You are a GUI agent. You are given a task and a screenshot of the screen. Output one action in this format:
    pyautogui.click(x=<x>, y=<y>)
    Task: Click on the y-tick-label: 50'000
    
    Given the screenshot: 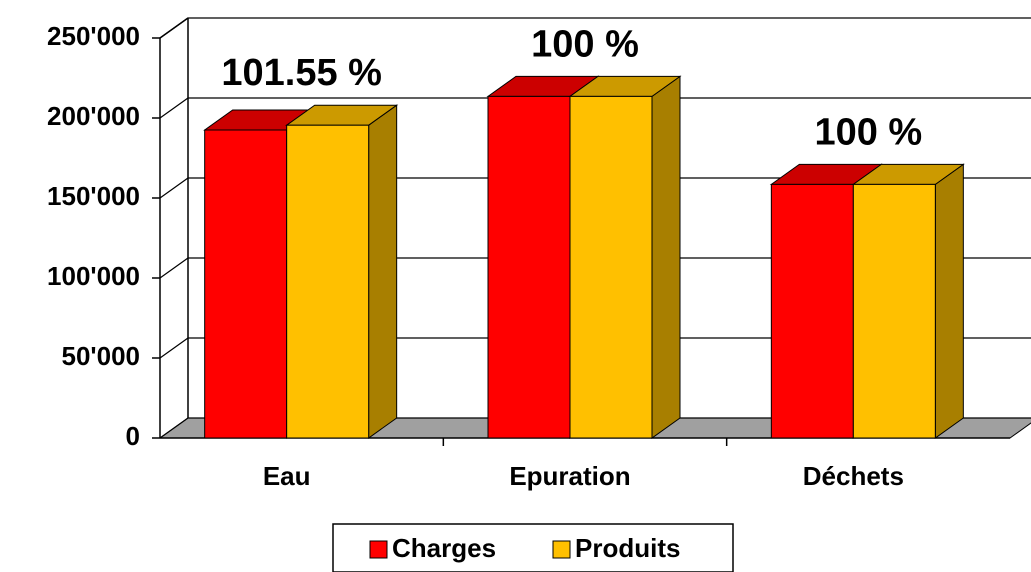 What is the action you would take?
    pyautogui.click(x=101, y=356)
    